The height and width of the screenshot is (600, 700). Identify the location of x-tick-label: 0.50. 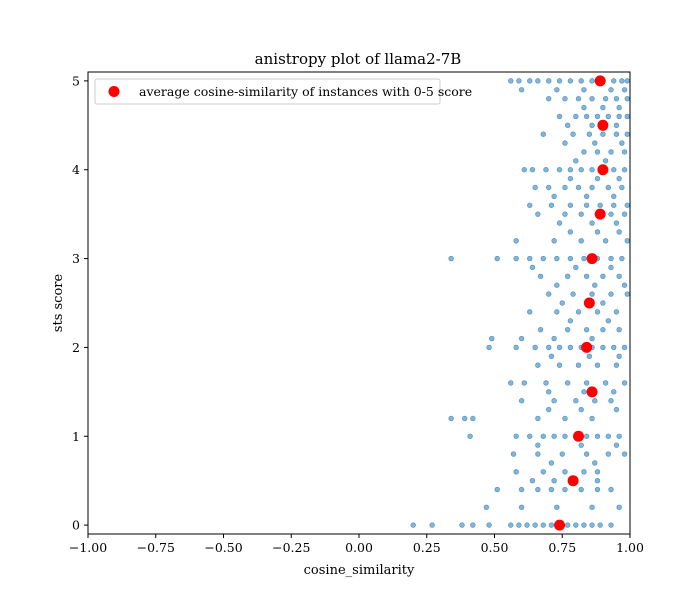
(495, 547).